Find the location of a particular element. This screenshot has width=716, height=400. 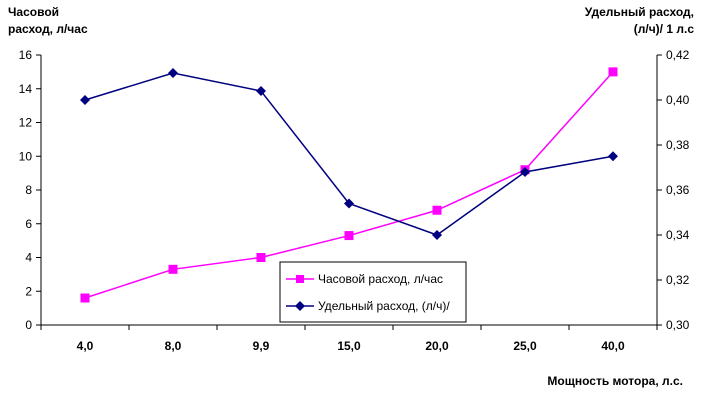

y-right-tick-label: 0,40 is located at coordinates (678, 100).